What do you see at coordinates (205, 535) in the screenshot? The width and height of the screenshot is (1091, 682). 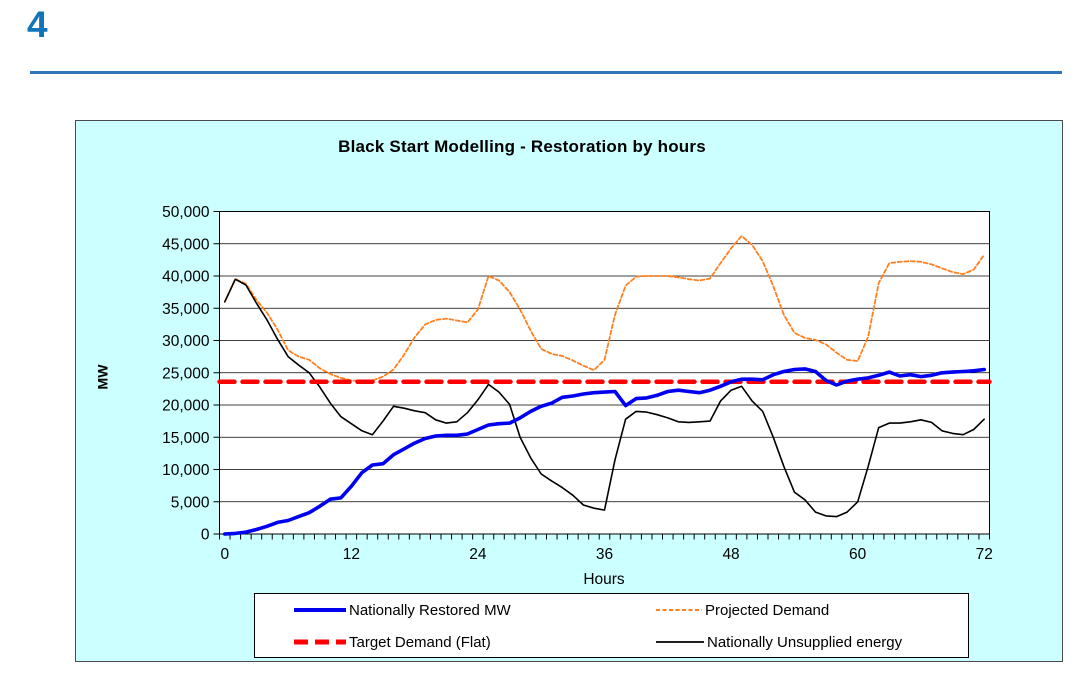 I see `y-tick-label: 0` at bounding box center [205, 535].